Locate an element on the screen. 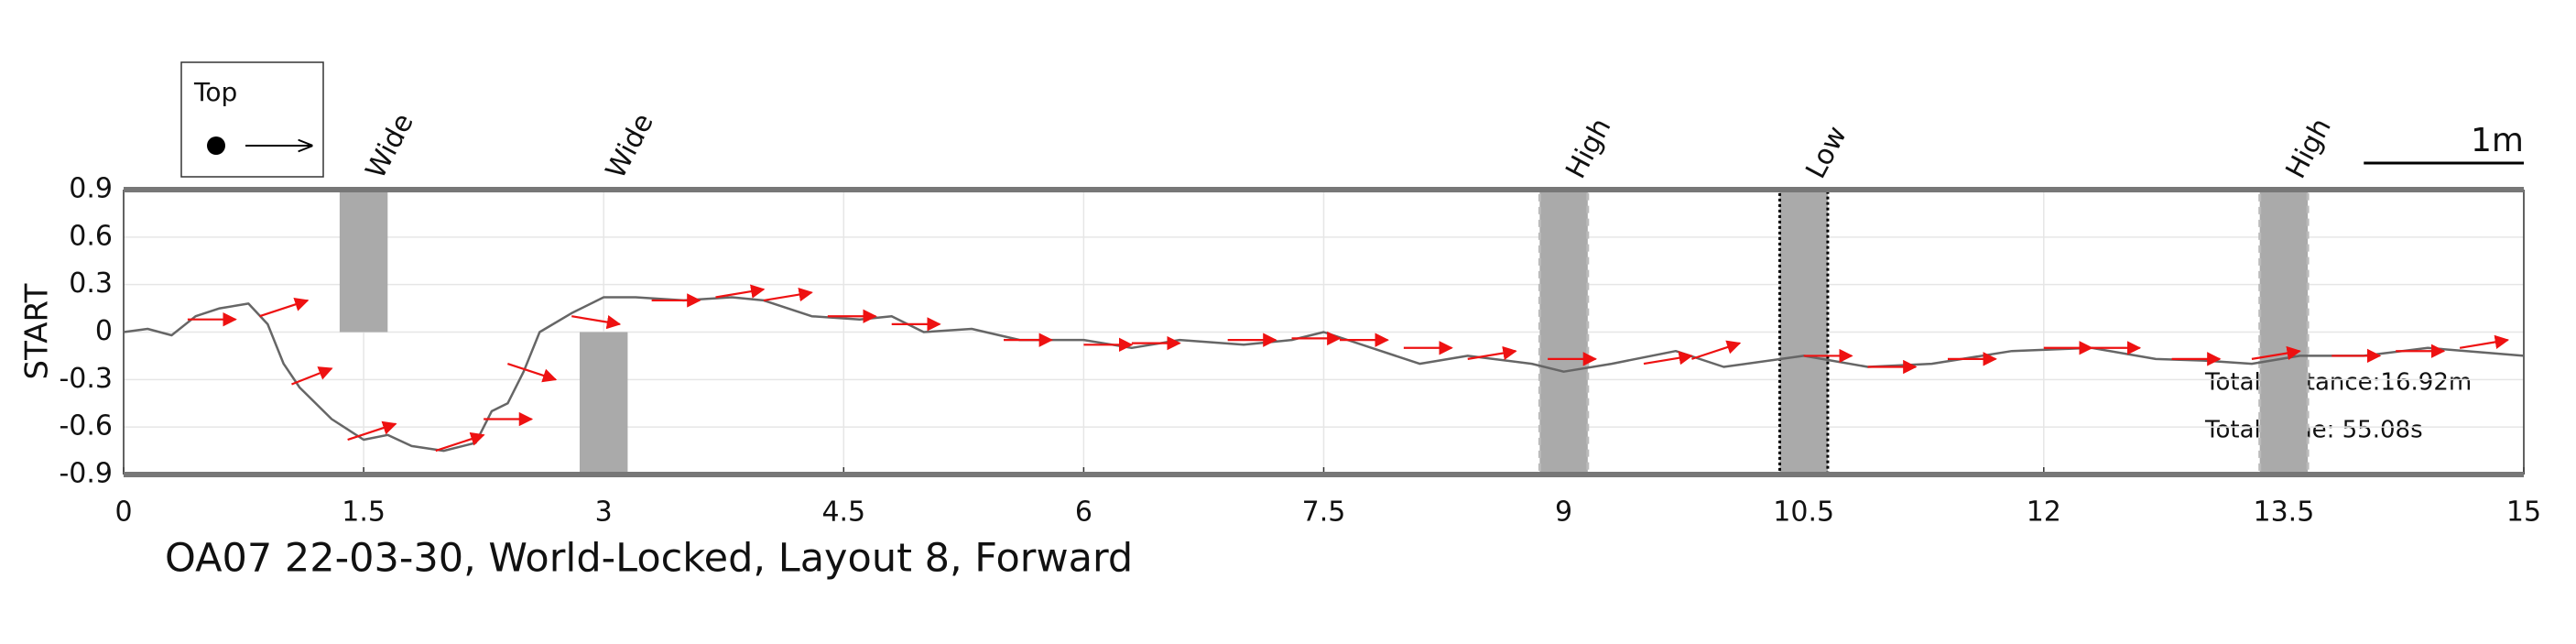 This screenshot has height=644, width=2576. x-tick-label: 15 is located at coordinates (2523, 513).